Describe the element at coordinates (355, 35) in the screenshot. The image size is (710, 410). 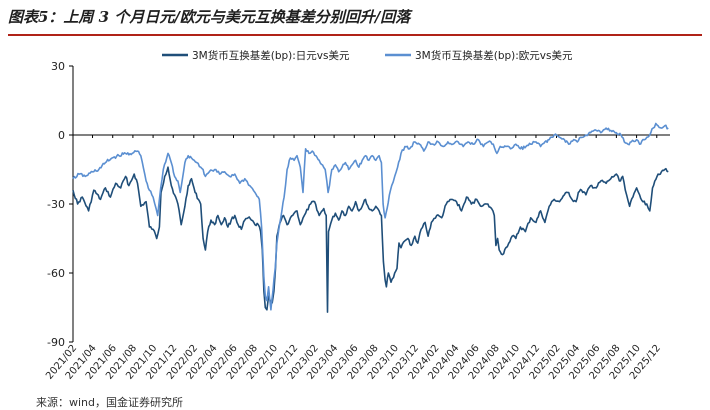
I see `title-divider` at that location.